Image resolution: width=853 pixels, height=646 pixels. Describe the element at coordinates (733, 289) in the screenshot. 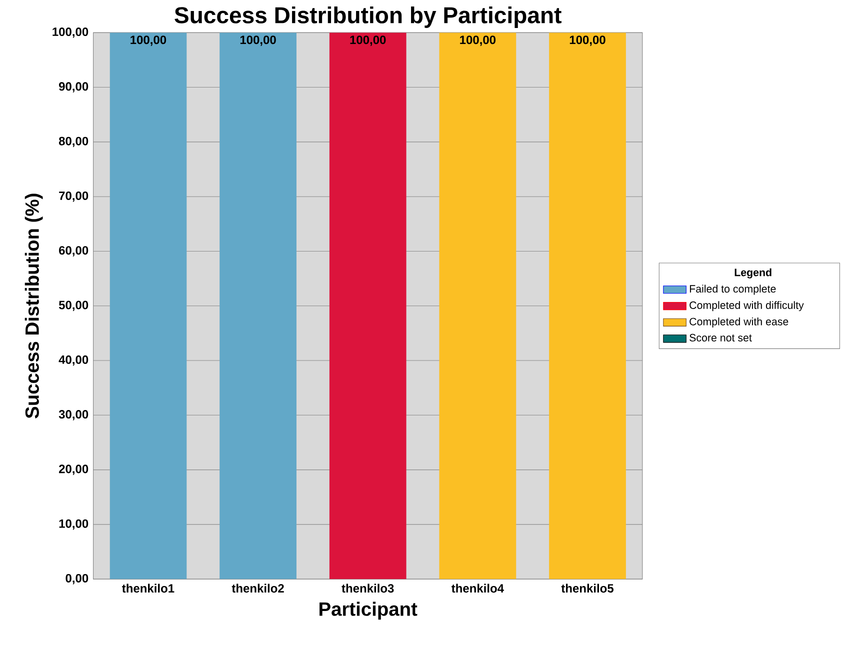

I see `legend-label: Failed to complete` at that location.